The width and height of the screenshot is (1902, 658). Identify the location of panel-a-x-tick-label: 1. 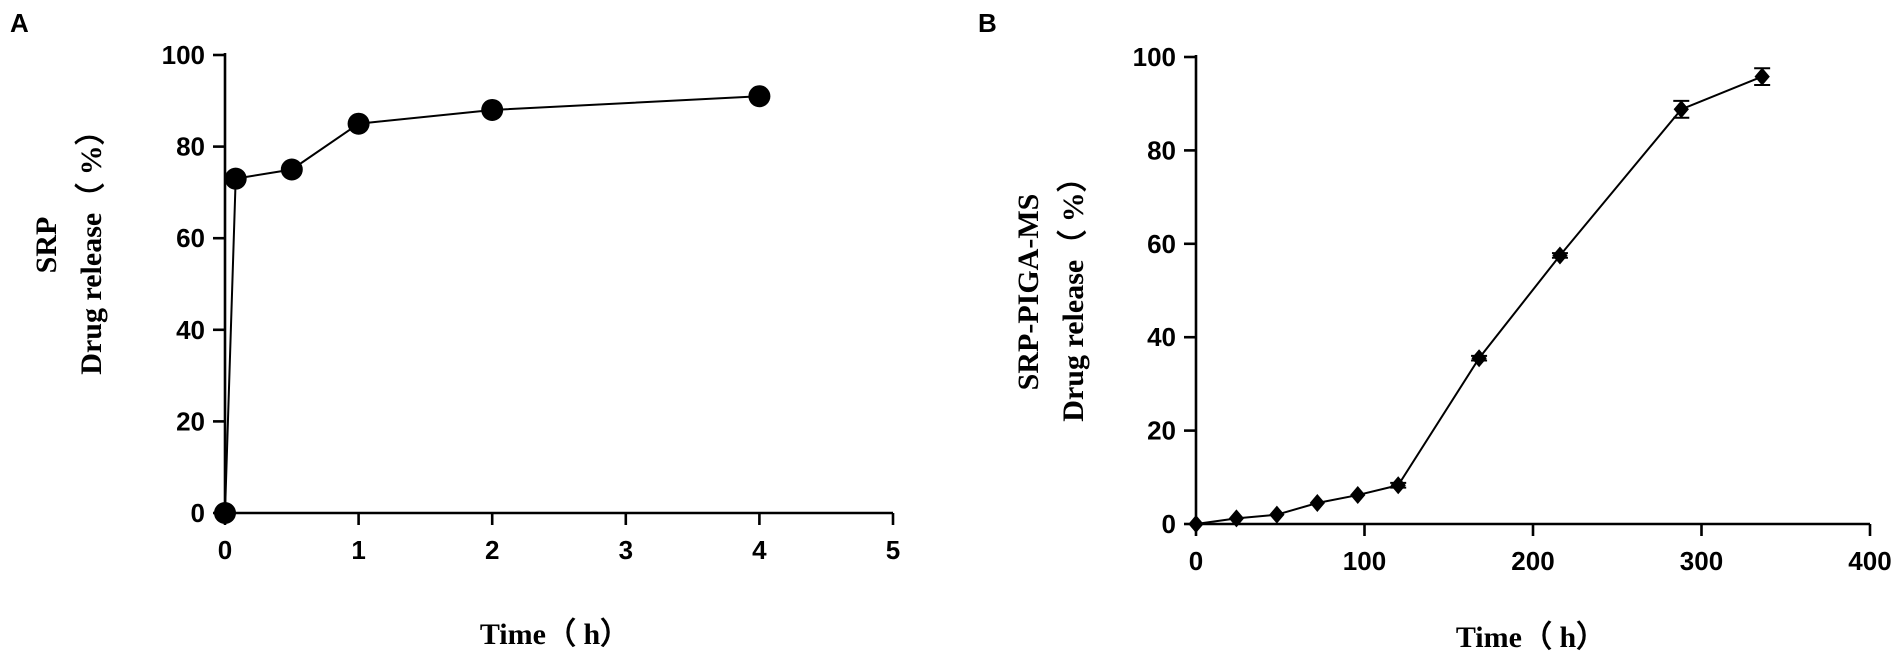
(358, 550).